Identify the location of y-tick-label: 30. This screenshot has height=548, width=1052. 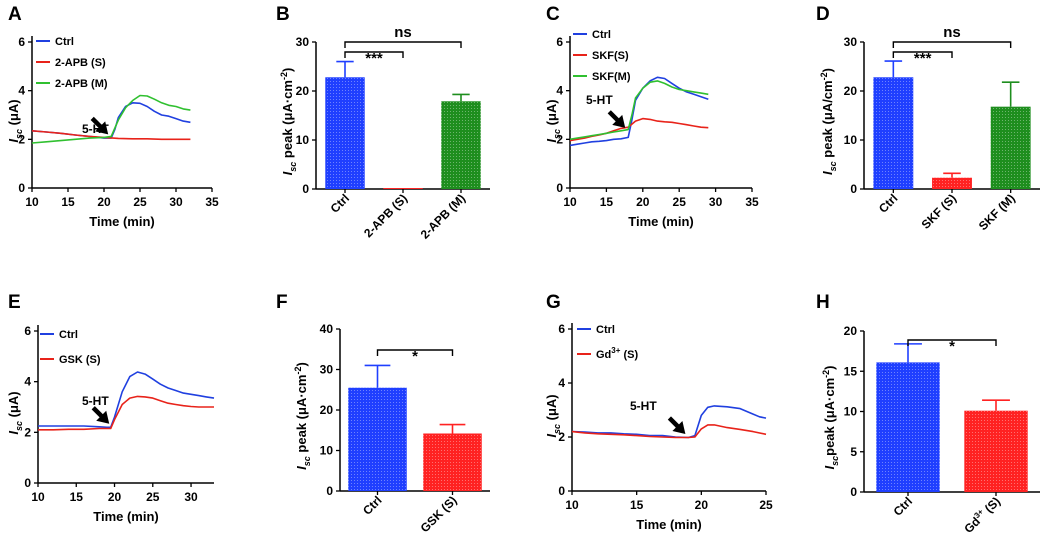
(303, 42).